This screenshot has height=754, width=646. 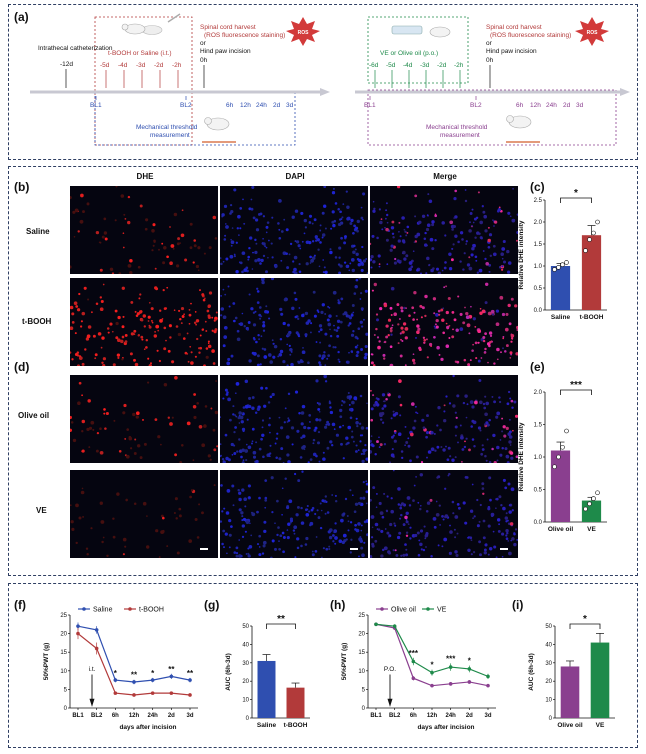 What do you see at coordinates (38, 231) in the screenshot?
I see `row-title-saline: Saline` at bounding box center [38, 231].